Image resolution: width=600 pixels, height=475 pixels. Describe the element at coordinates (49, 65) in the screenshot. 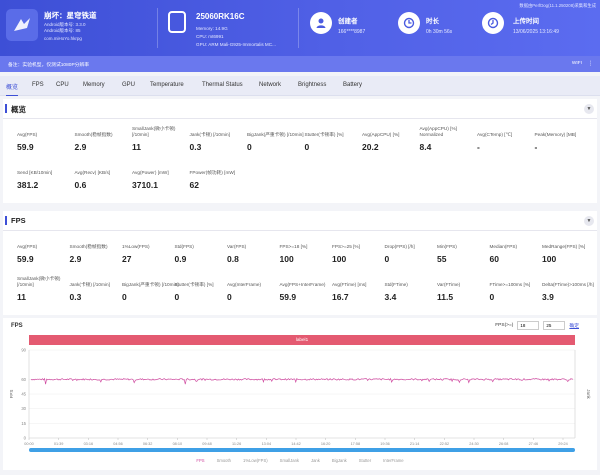

I see `note-text: 备注：实验机型，仅测试1080P分辨率` at that location.